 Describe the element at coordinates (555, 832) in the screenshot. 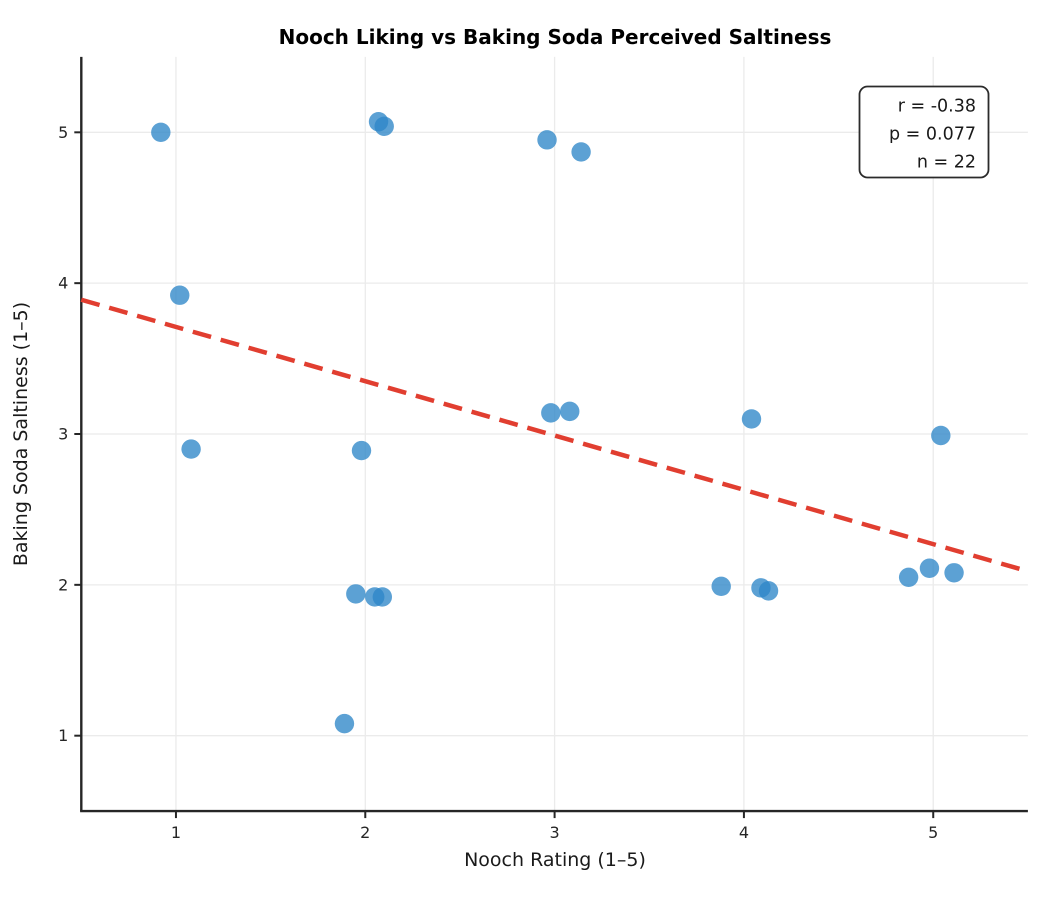

I see `x-tick-label: 3` at that location.